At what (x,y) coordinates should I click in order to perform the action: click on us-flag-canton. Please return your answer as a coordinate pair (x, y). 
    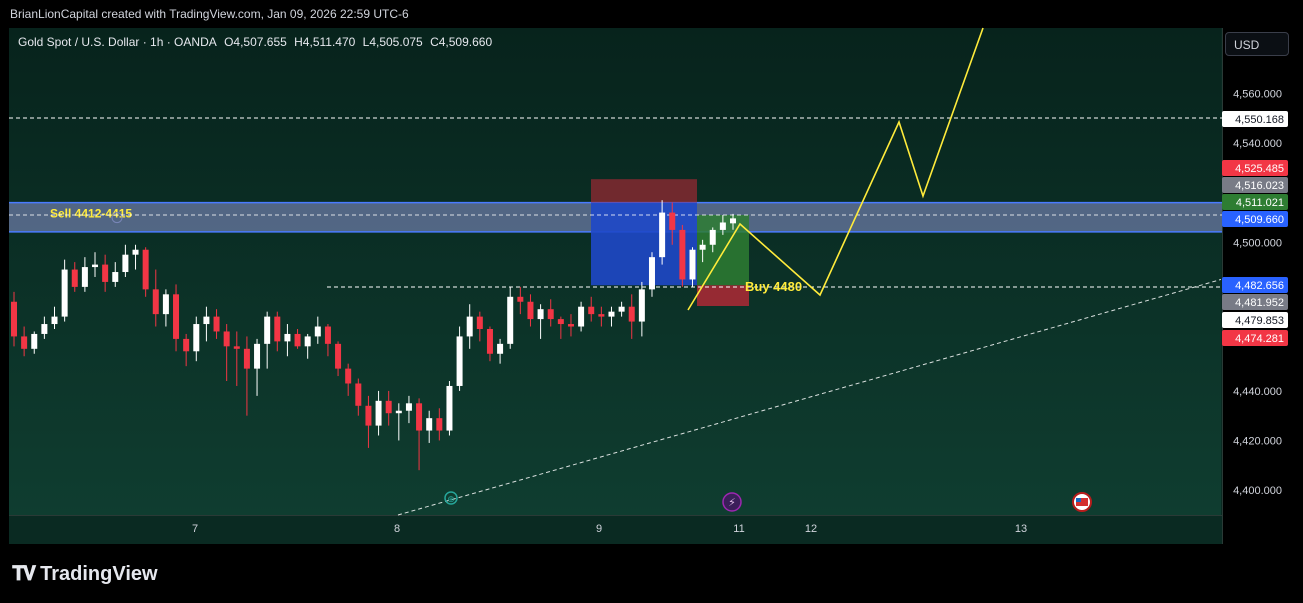
    Looking at the image, I should click on (1078, 500).